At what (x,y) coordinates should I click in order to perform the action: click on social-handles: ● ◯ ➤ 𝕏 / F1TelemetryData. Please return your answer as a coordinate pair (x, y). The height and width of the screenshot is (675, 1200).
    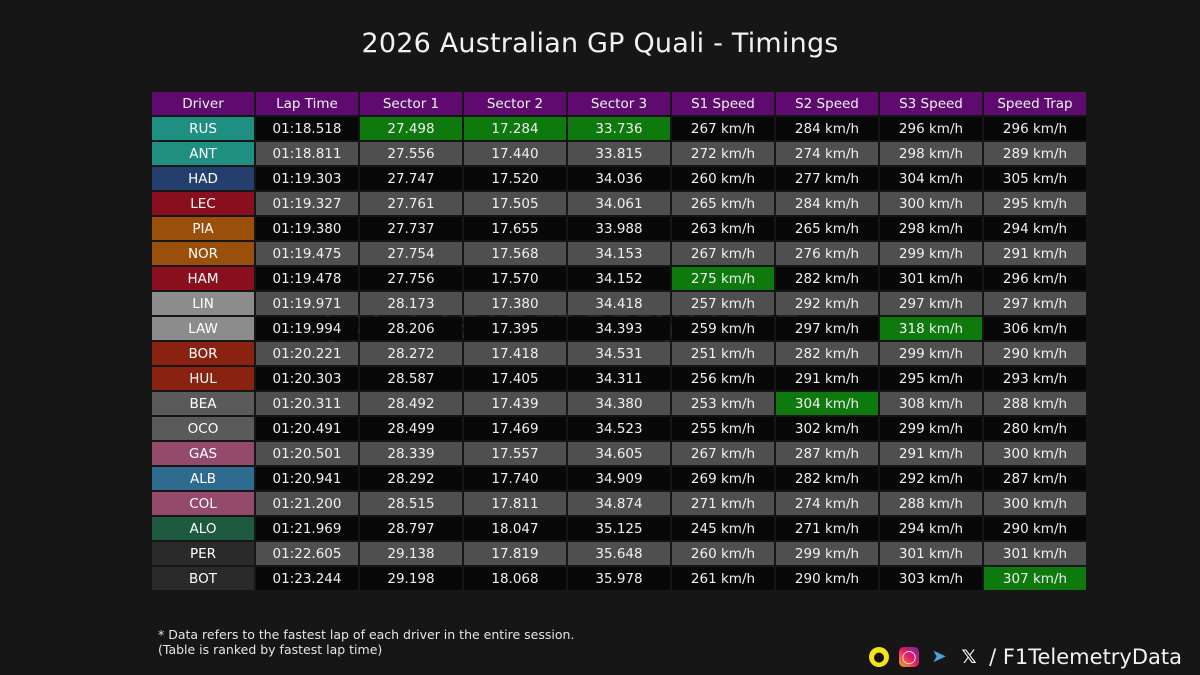
    Looking at the image, I should click on (1025, 657).